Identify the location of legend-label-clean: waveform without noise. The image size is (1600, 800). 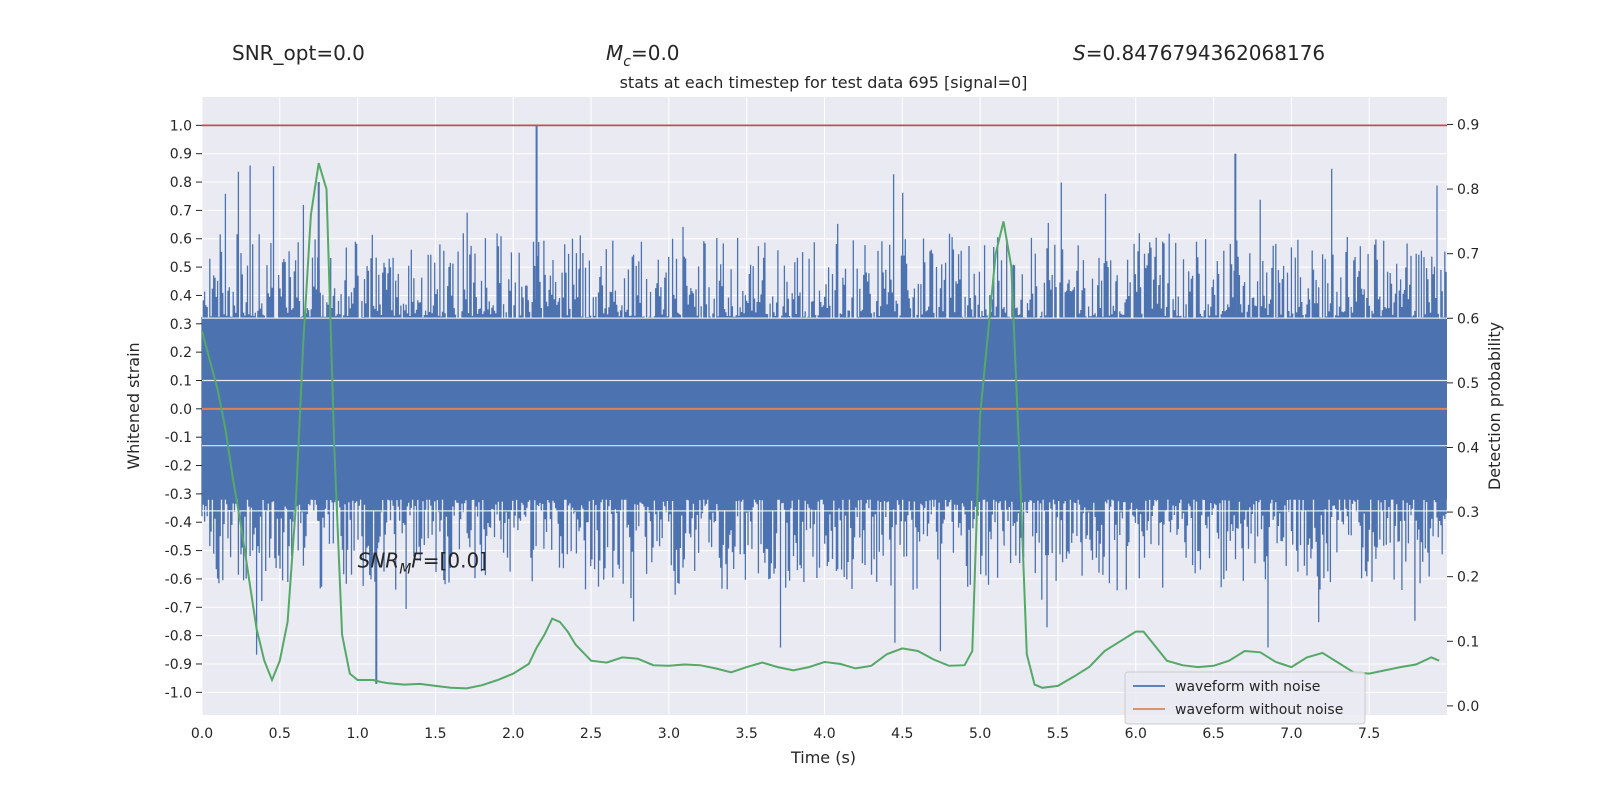
(1259, 710).